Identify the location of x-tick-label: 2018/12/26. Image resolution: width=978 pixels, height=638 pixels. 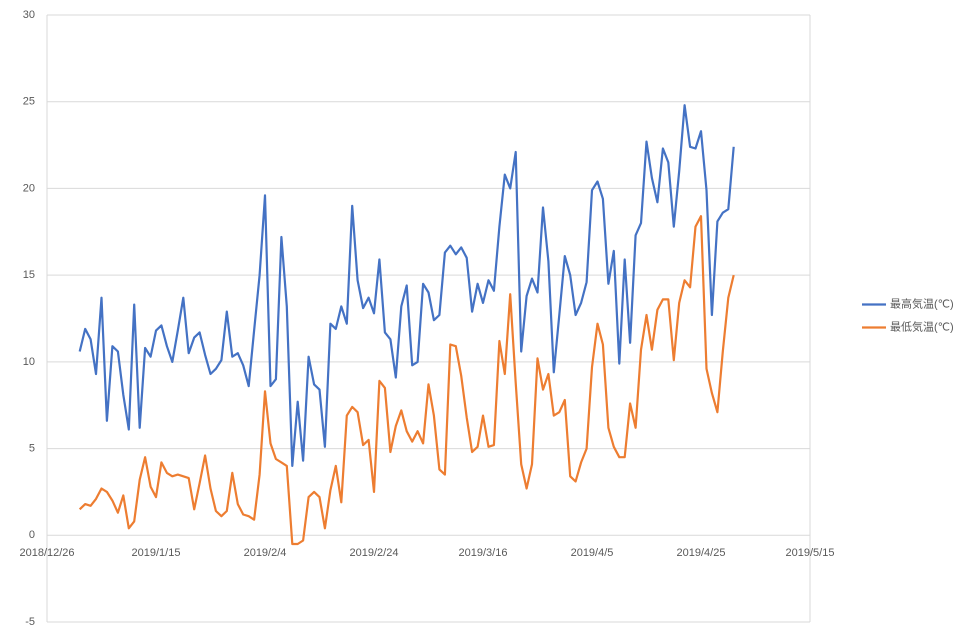
(46, 553).